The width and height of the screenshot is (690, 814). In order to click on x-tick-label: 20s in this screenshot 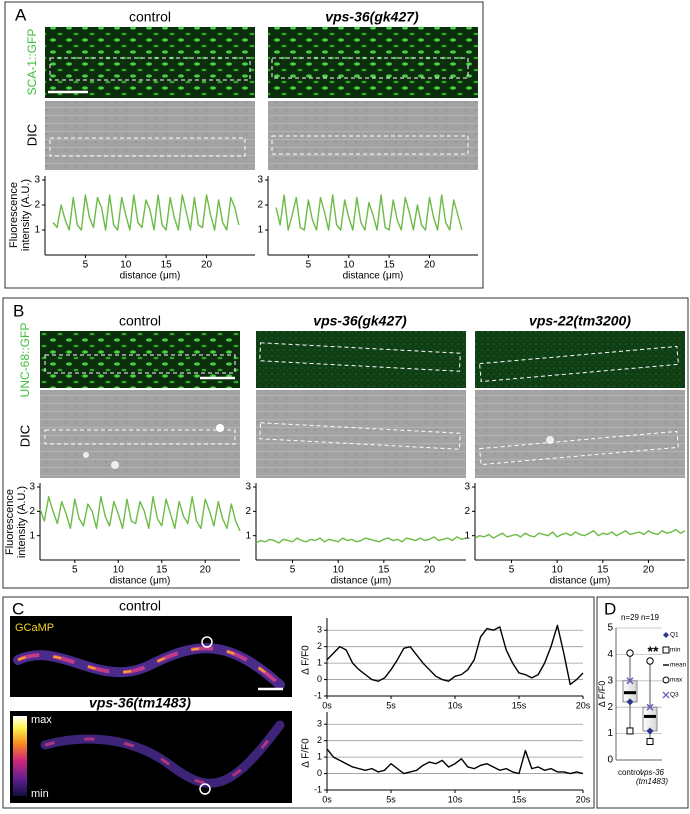, I will do `click(583, 705)`.